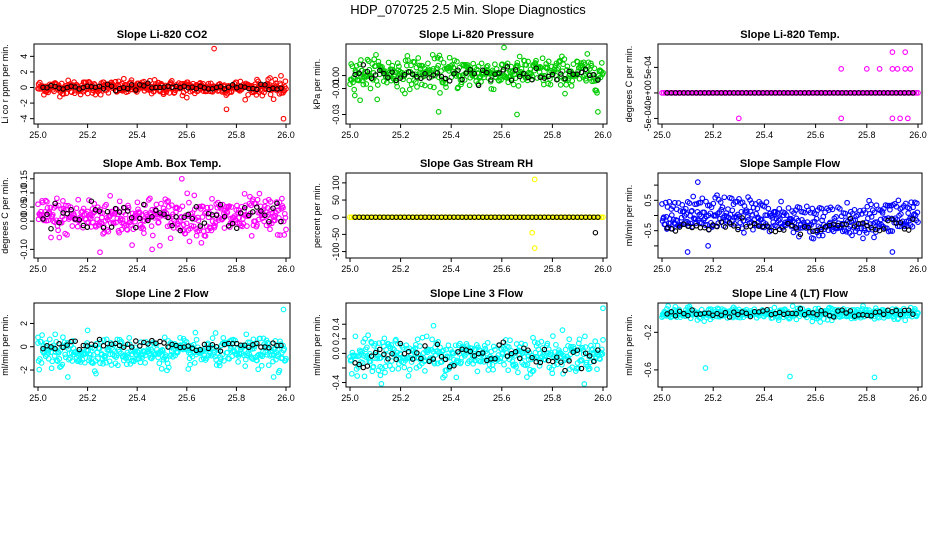 This screenshot has width=936, height=540. I want to click on y-axis-label: degrees C per min., so click(5, 215).